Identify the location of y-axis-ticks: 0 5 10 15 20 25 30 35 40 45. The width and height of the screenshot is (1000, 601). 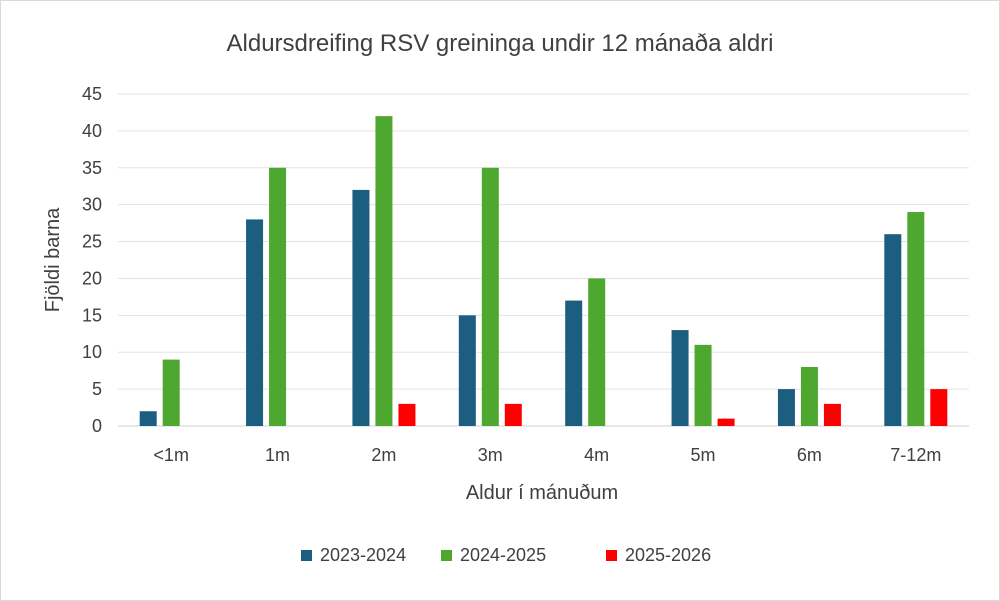
(92, 260).